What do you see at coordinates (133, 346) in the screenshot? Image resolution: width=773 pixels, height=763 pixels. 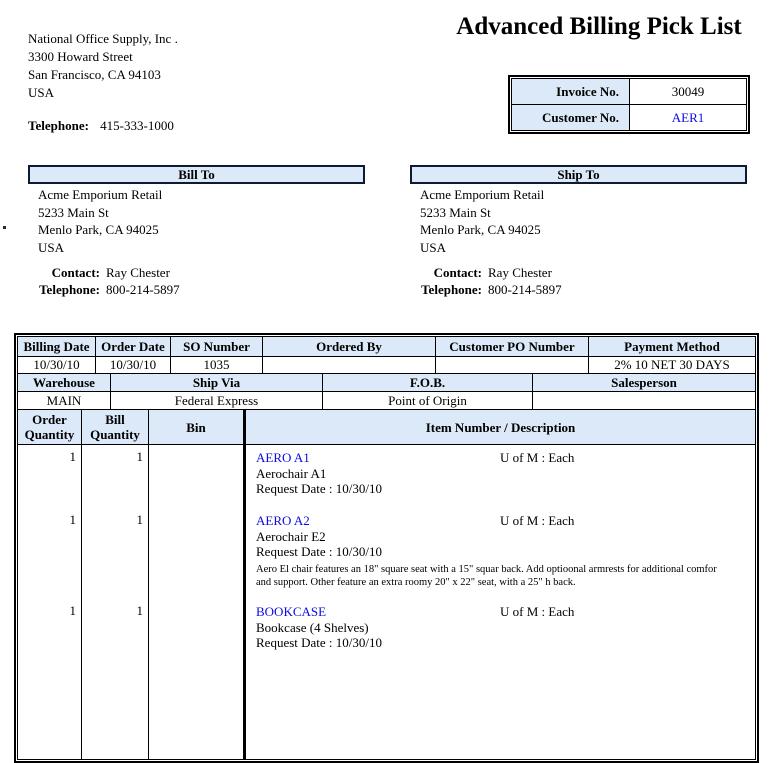 I see `col-order-date: Order Date` at bounding box center [133, 346].